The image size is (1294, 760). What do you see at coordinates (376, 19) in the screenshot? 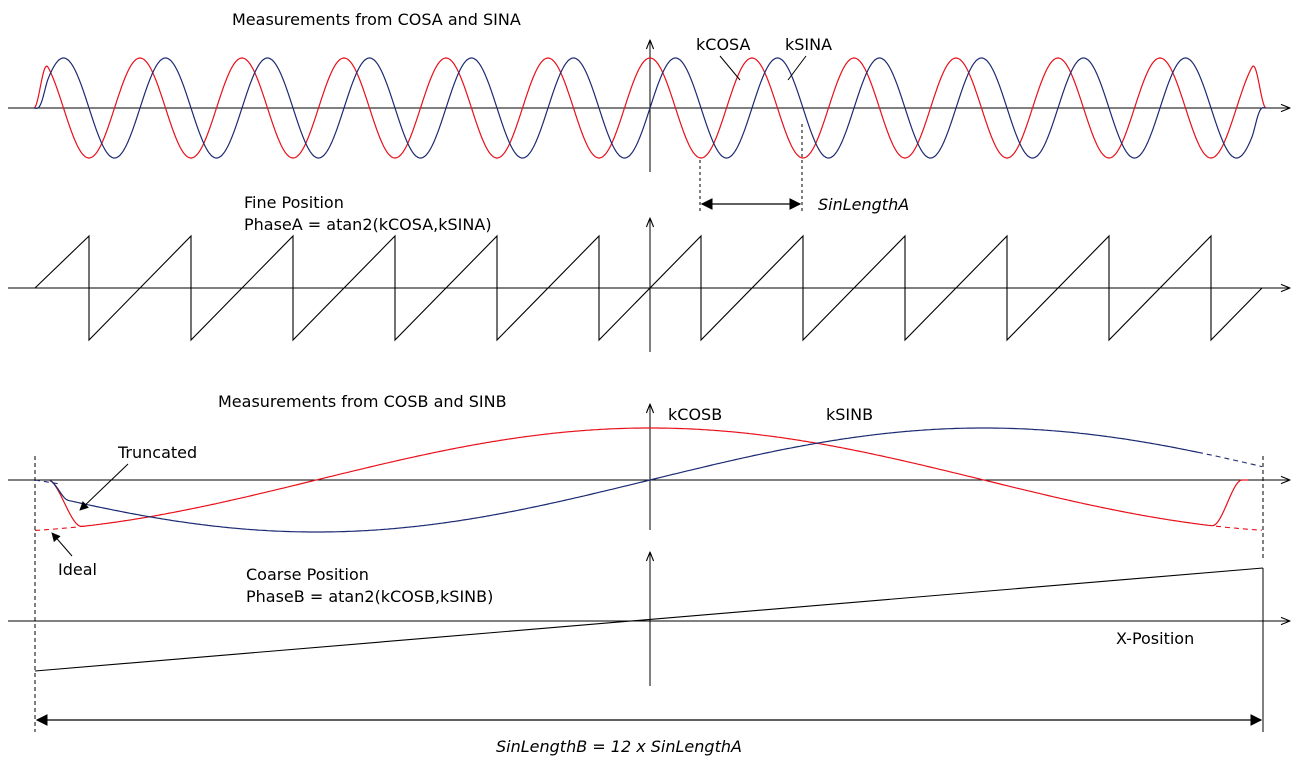
I see `panel-a-title: Measurements from COSA and SINA` at bounding box center [376, 19].